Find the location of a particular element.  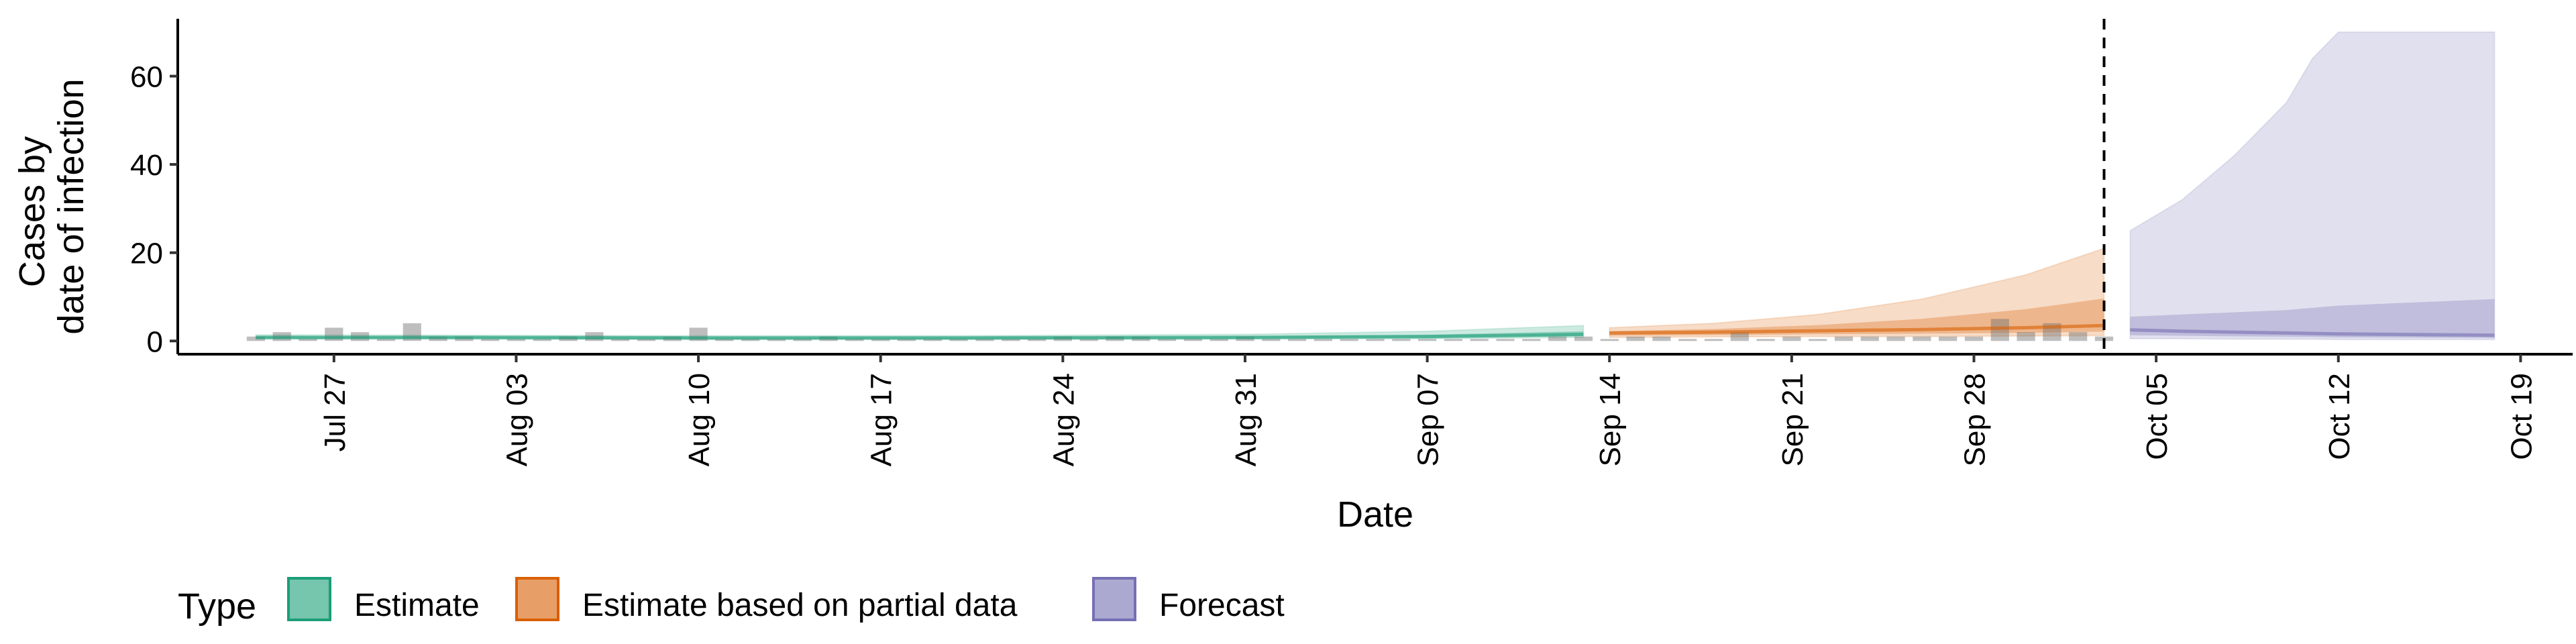

x-tick-label: Sep 14 is located at coordinates (1610, 419).